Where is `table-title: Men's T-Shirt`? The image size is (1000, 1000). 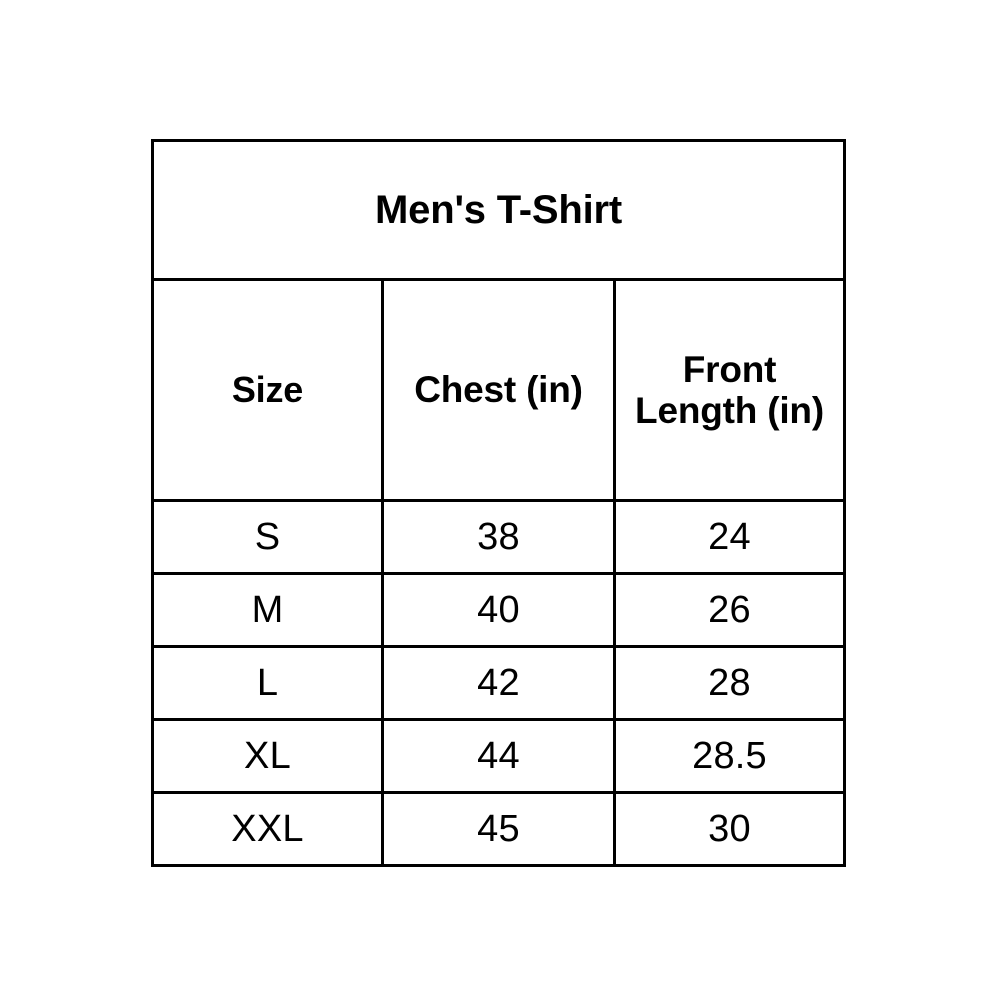 table-title: Men's T-Shirt is located at coordinates (498, 210).